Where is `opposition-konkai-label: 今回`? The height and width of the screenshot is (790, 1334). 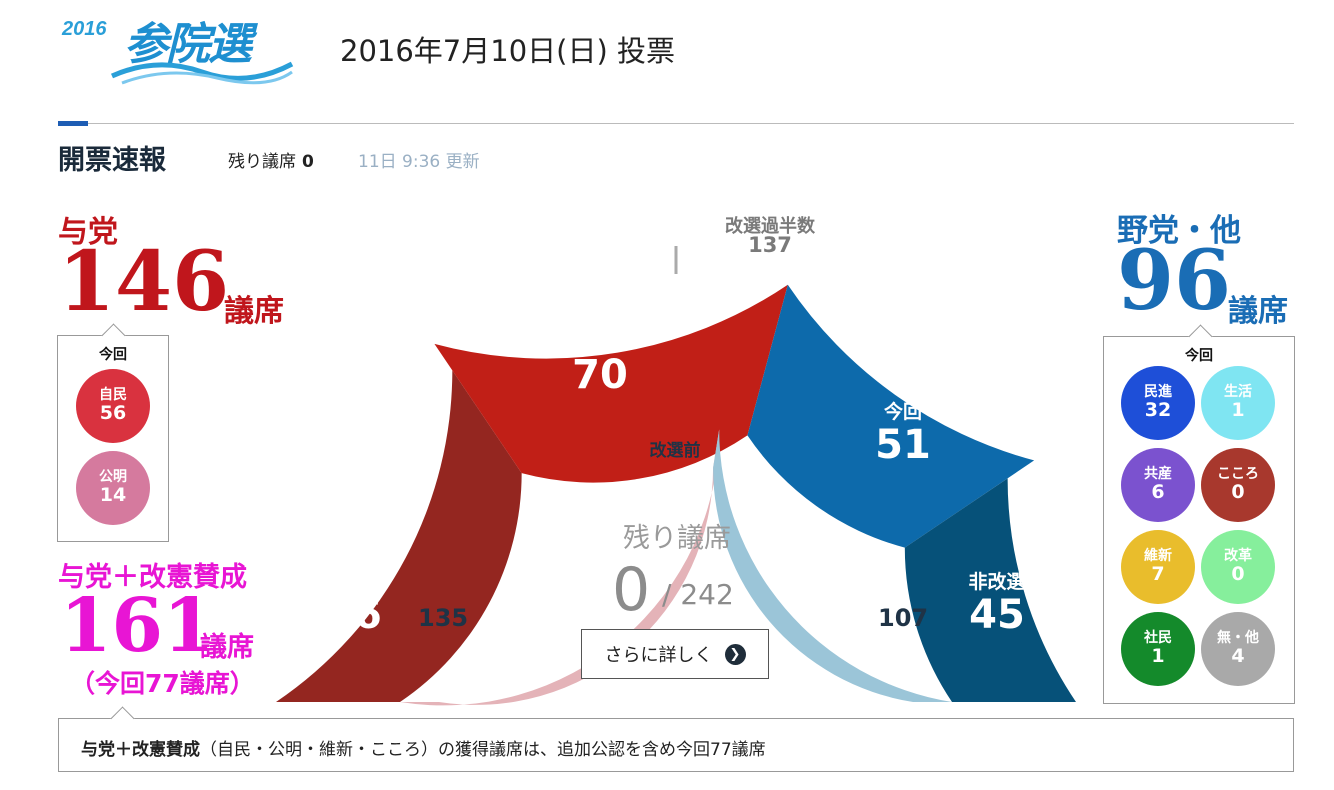
opposition-konkai-label: 今回 is located at coordinates (1199, 356).